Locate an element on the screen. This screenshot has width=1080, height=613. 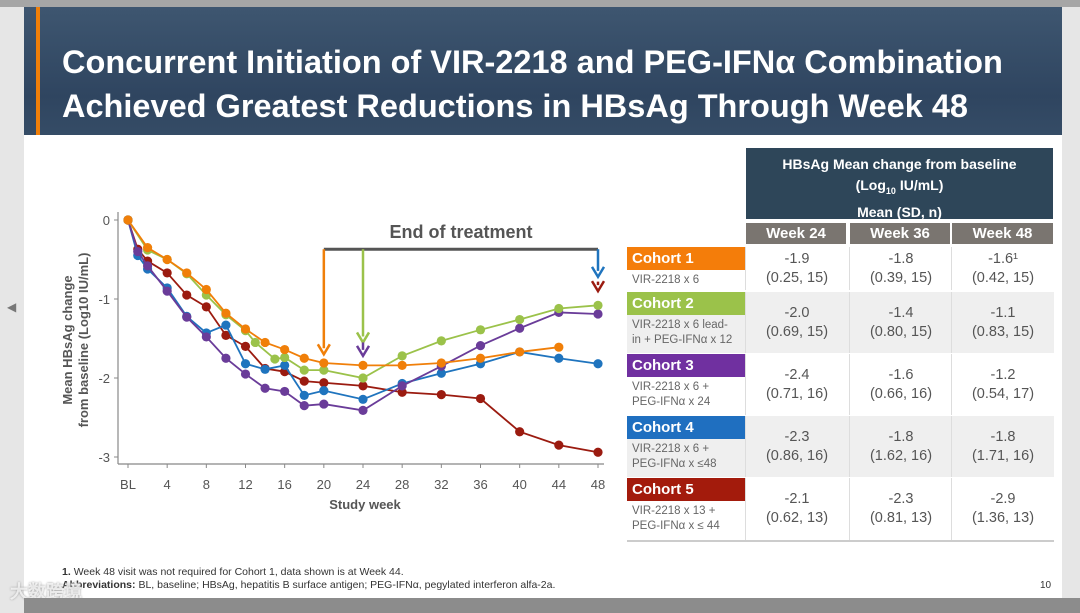
previous-slide-icon: ◀ is located at coordinates (12, 307).